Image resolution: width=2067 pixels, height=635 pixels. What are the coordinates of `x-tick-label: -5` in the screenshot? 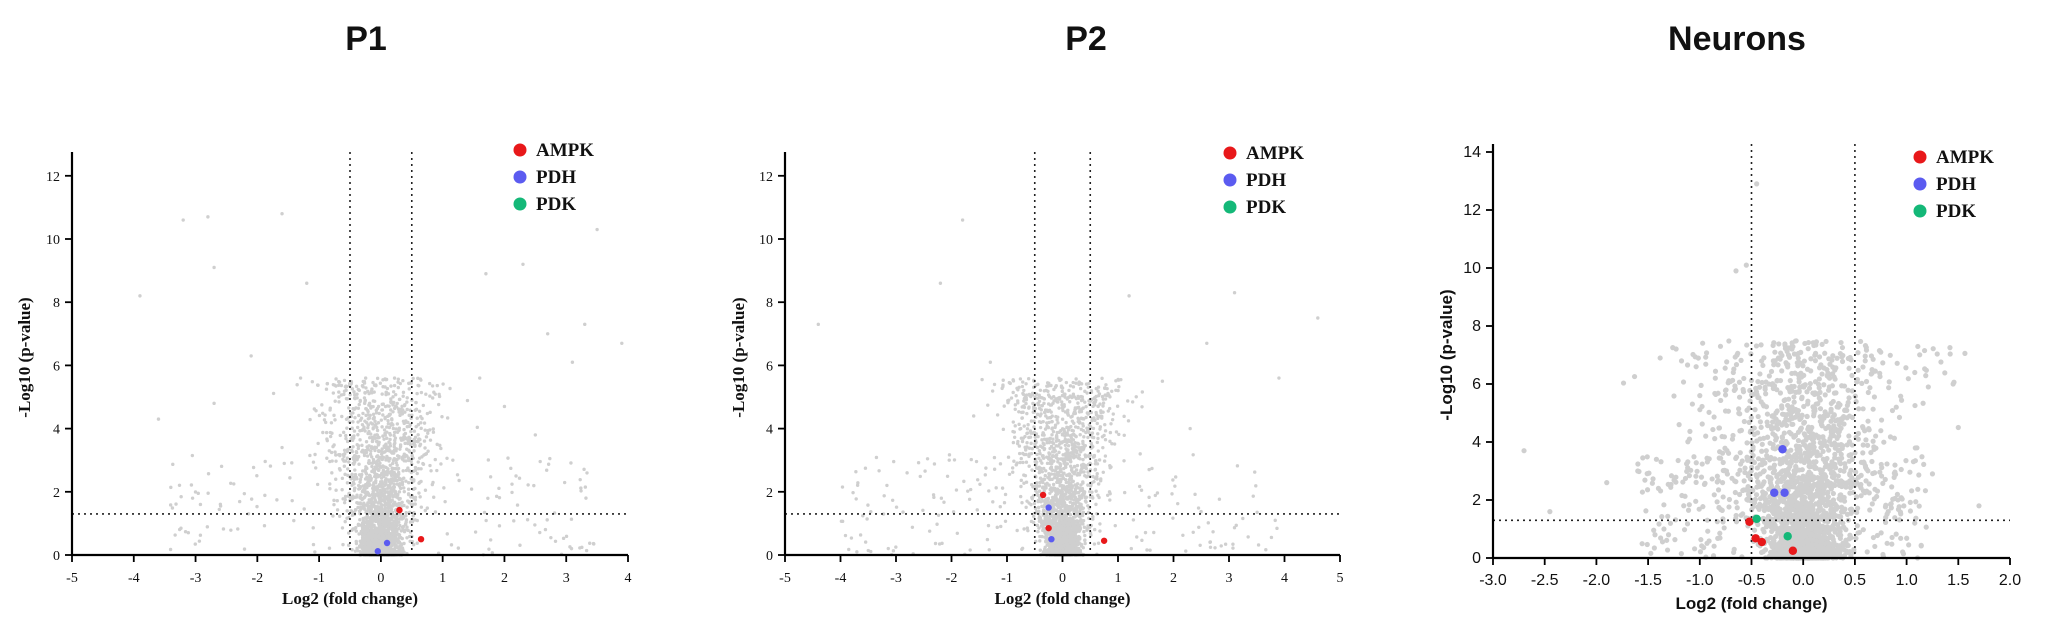 It's located at (72, 578).